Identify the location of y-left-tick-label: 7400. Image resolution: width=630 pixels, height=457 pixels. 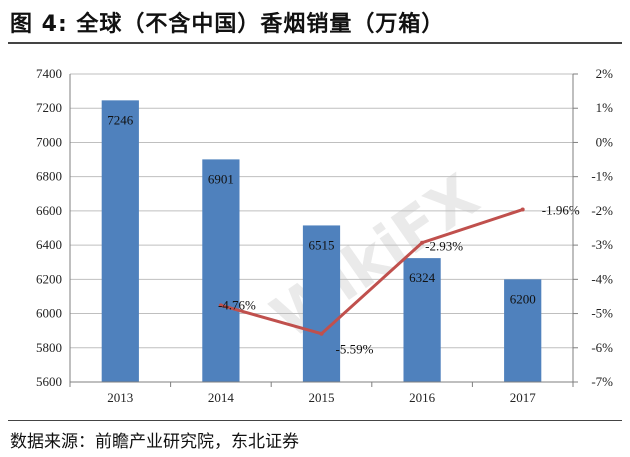
(49, 73).